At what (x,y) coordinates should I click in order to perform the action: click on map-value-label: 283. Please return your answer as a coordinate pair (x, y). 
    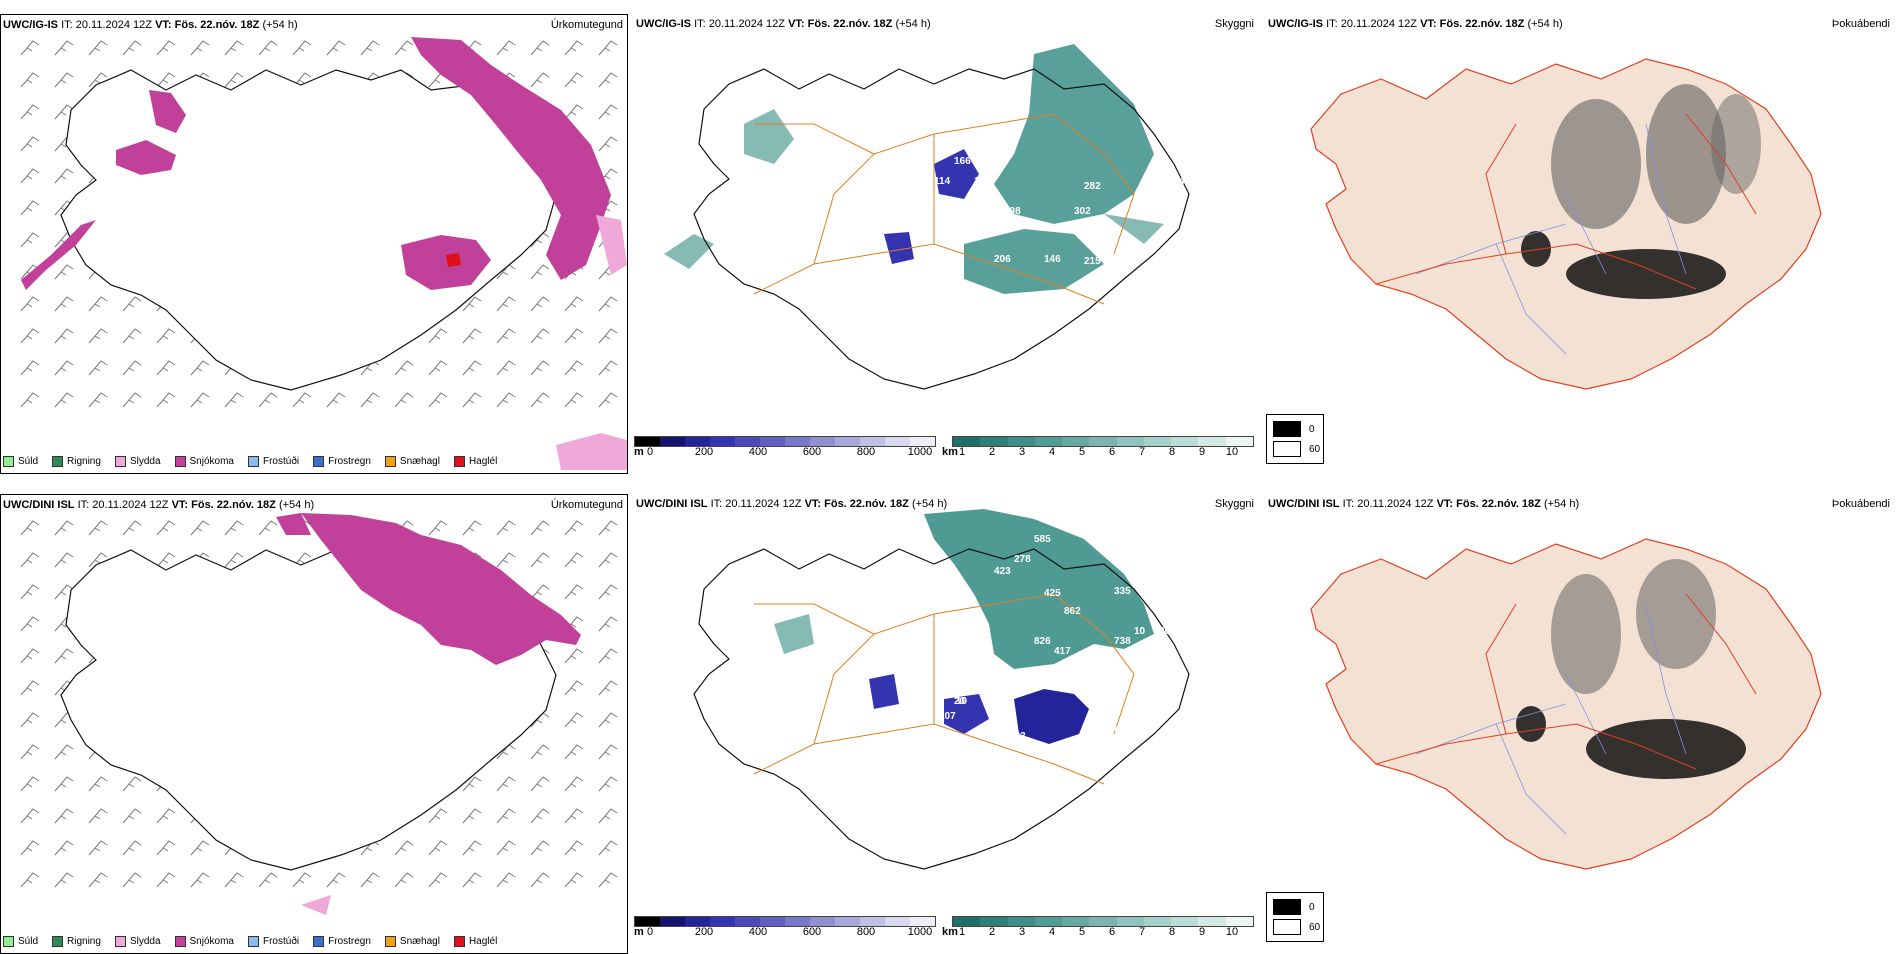
    Looking at the image, I should click on (1102, 241).